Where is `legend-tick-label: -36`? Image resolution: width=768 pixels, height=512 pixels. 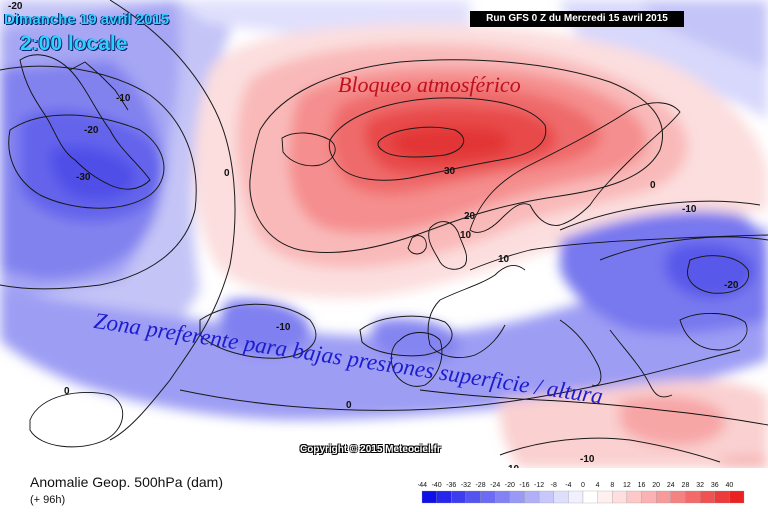 legend-tick-label: -36 is located at coordinates (451, 485).